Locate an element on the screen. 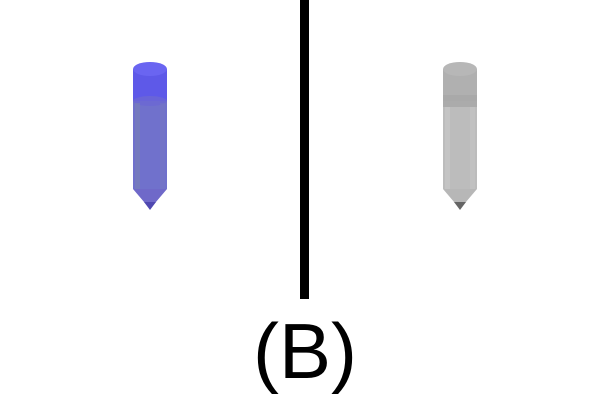 Image resolution: width=610 pixels, height=400 pixels. panel-label: (B) is located at coordinates (305, 351).